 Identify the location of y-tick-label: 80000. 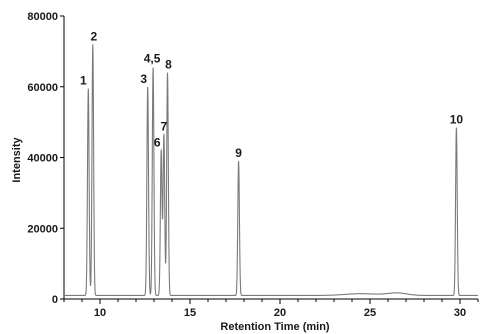
(42, 17).